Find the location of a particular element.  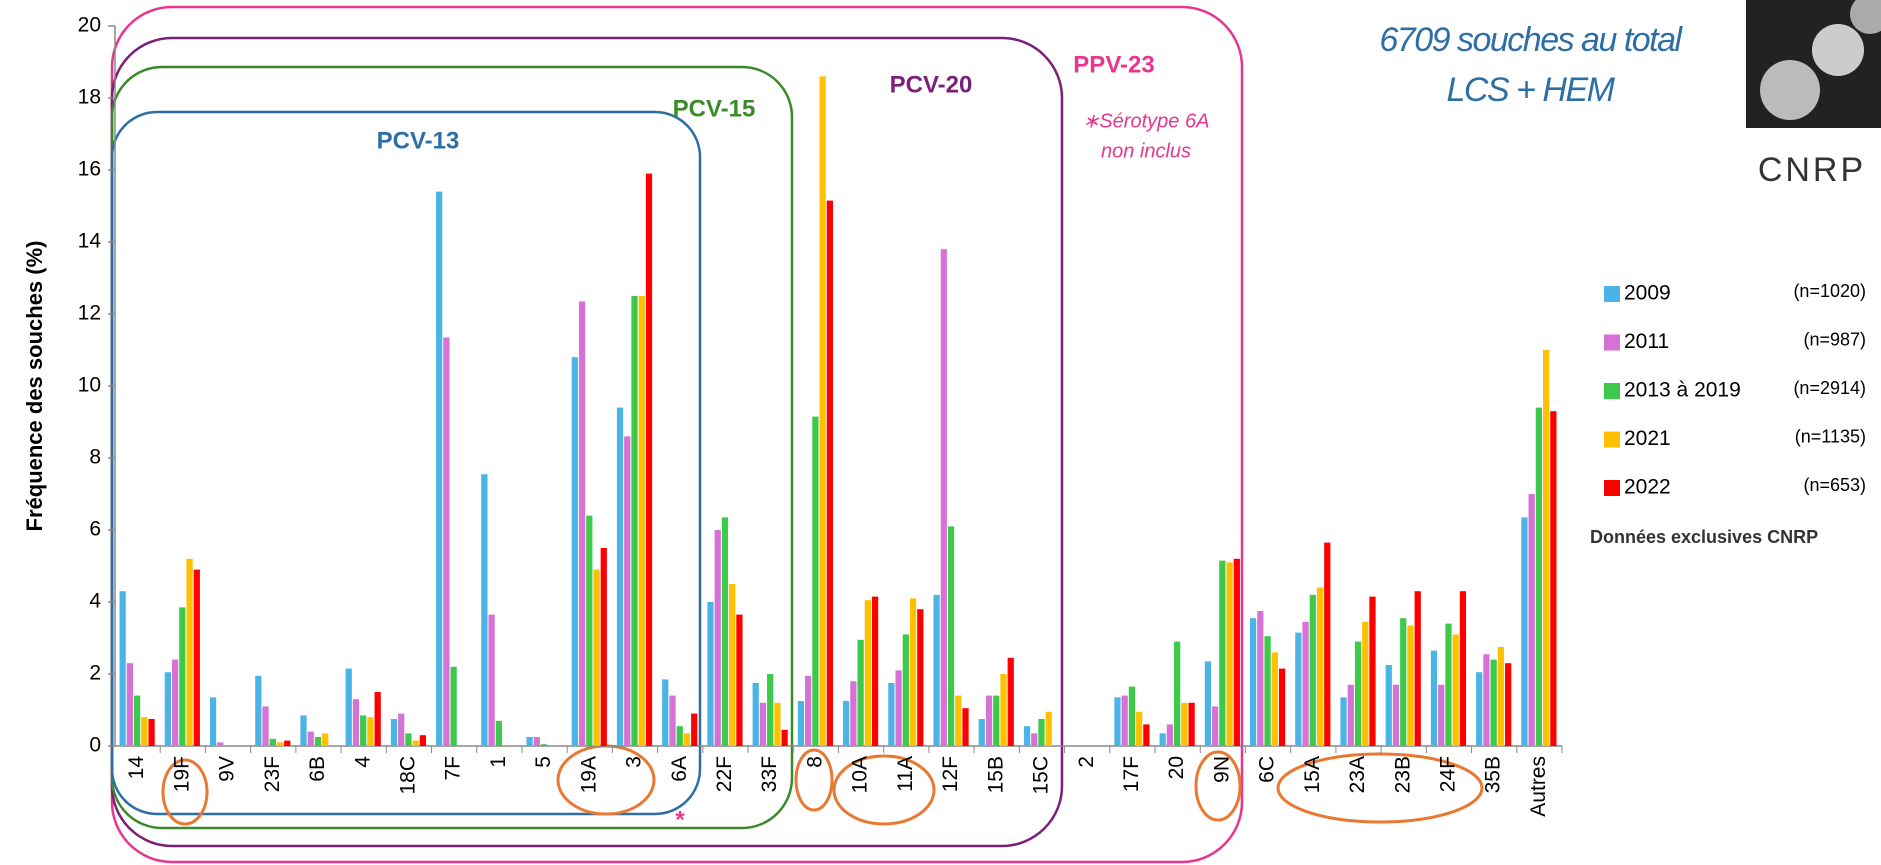

x-tick-label: 23A is located at coordinates (1357, 774).